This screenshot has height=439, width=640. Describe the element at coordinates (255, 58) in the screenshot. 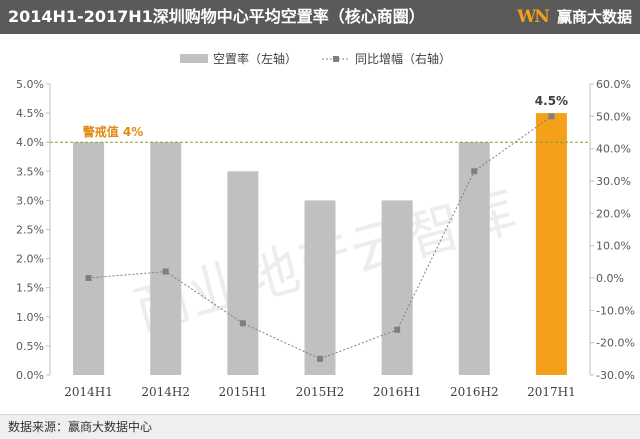

I see `legend-bar-label: 空置率（左轴）` at that location.